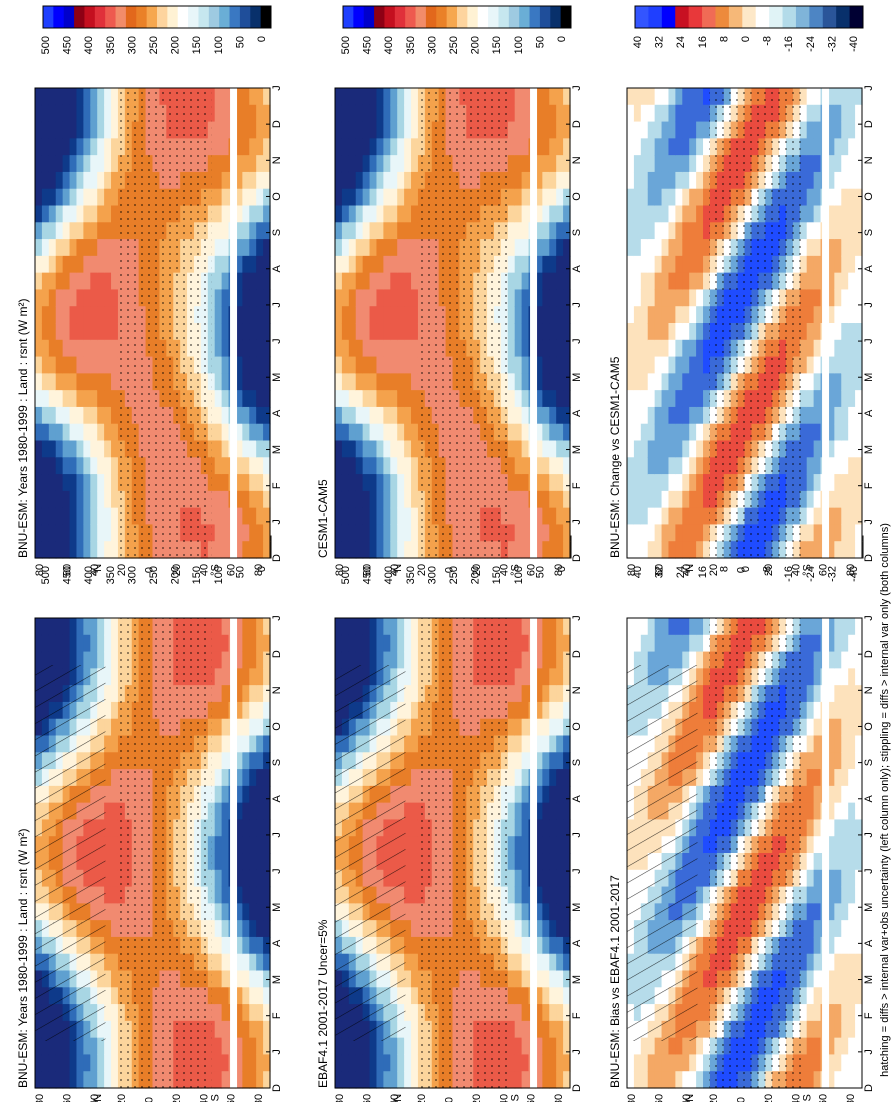 This screenshot has height=1102, width=895. Describe the element at coordinates (476, 45) in the screenshot. I see `colorbar-tick-label: 200` at that location.